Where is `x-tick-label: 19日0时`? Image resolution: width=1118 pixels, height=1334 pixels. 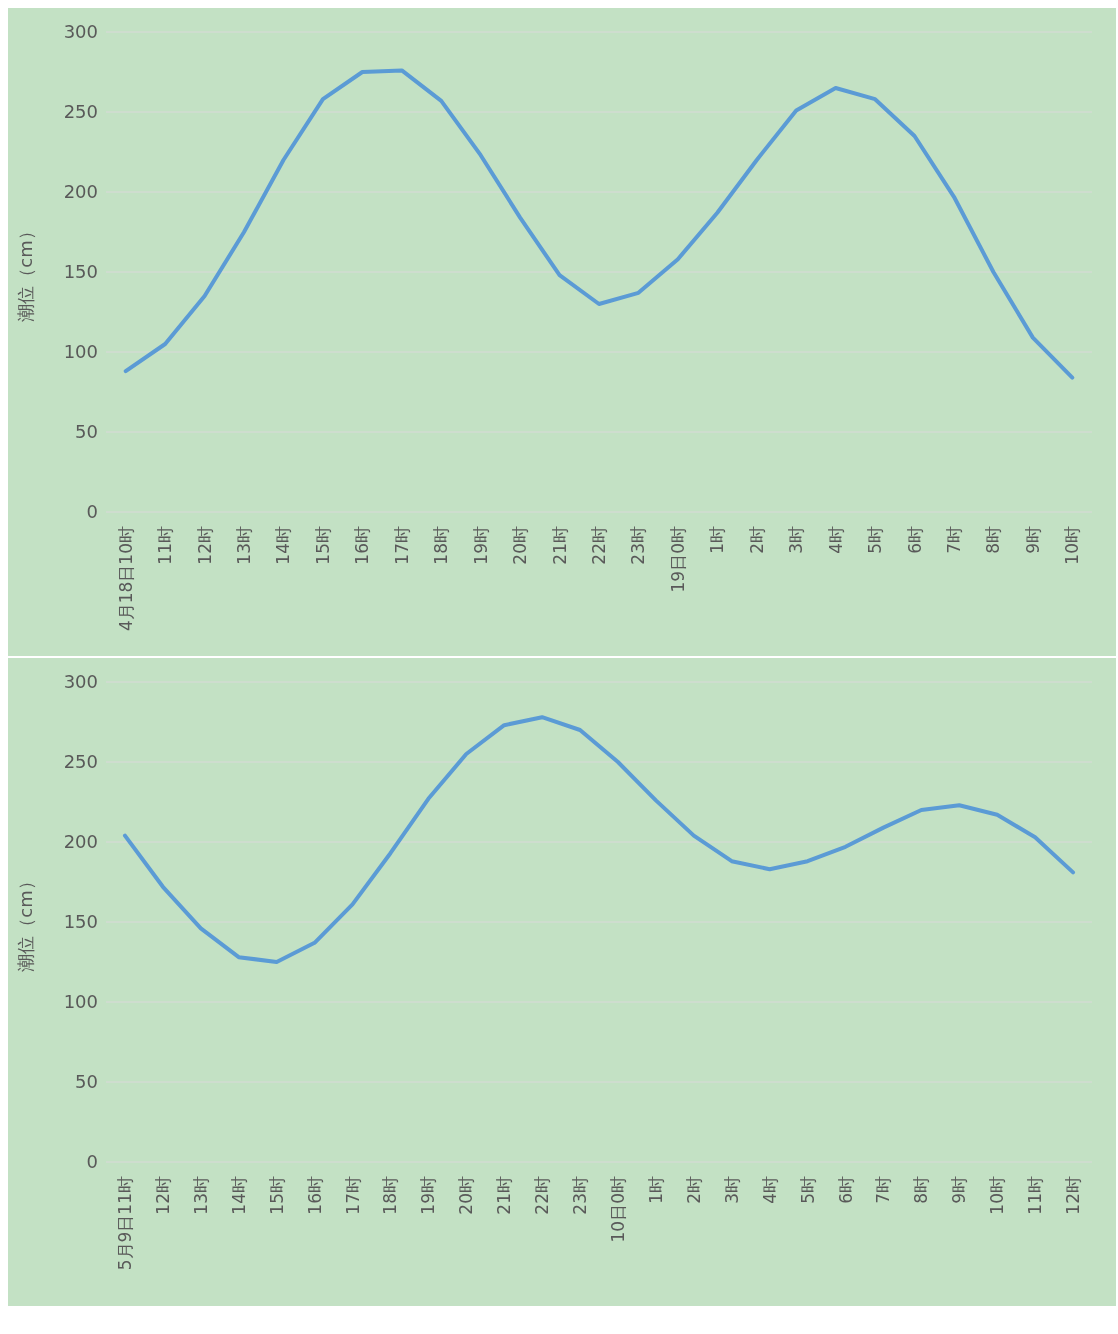
x-tick-label: 19日0时 is located at coordinates (677, 559).